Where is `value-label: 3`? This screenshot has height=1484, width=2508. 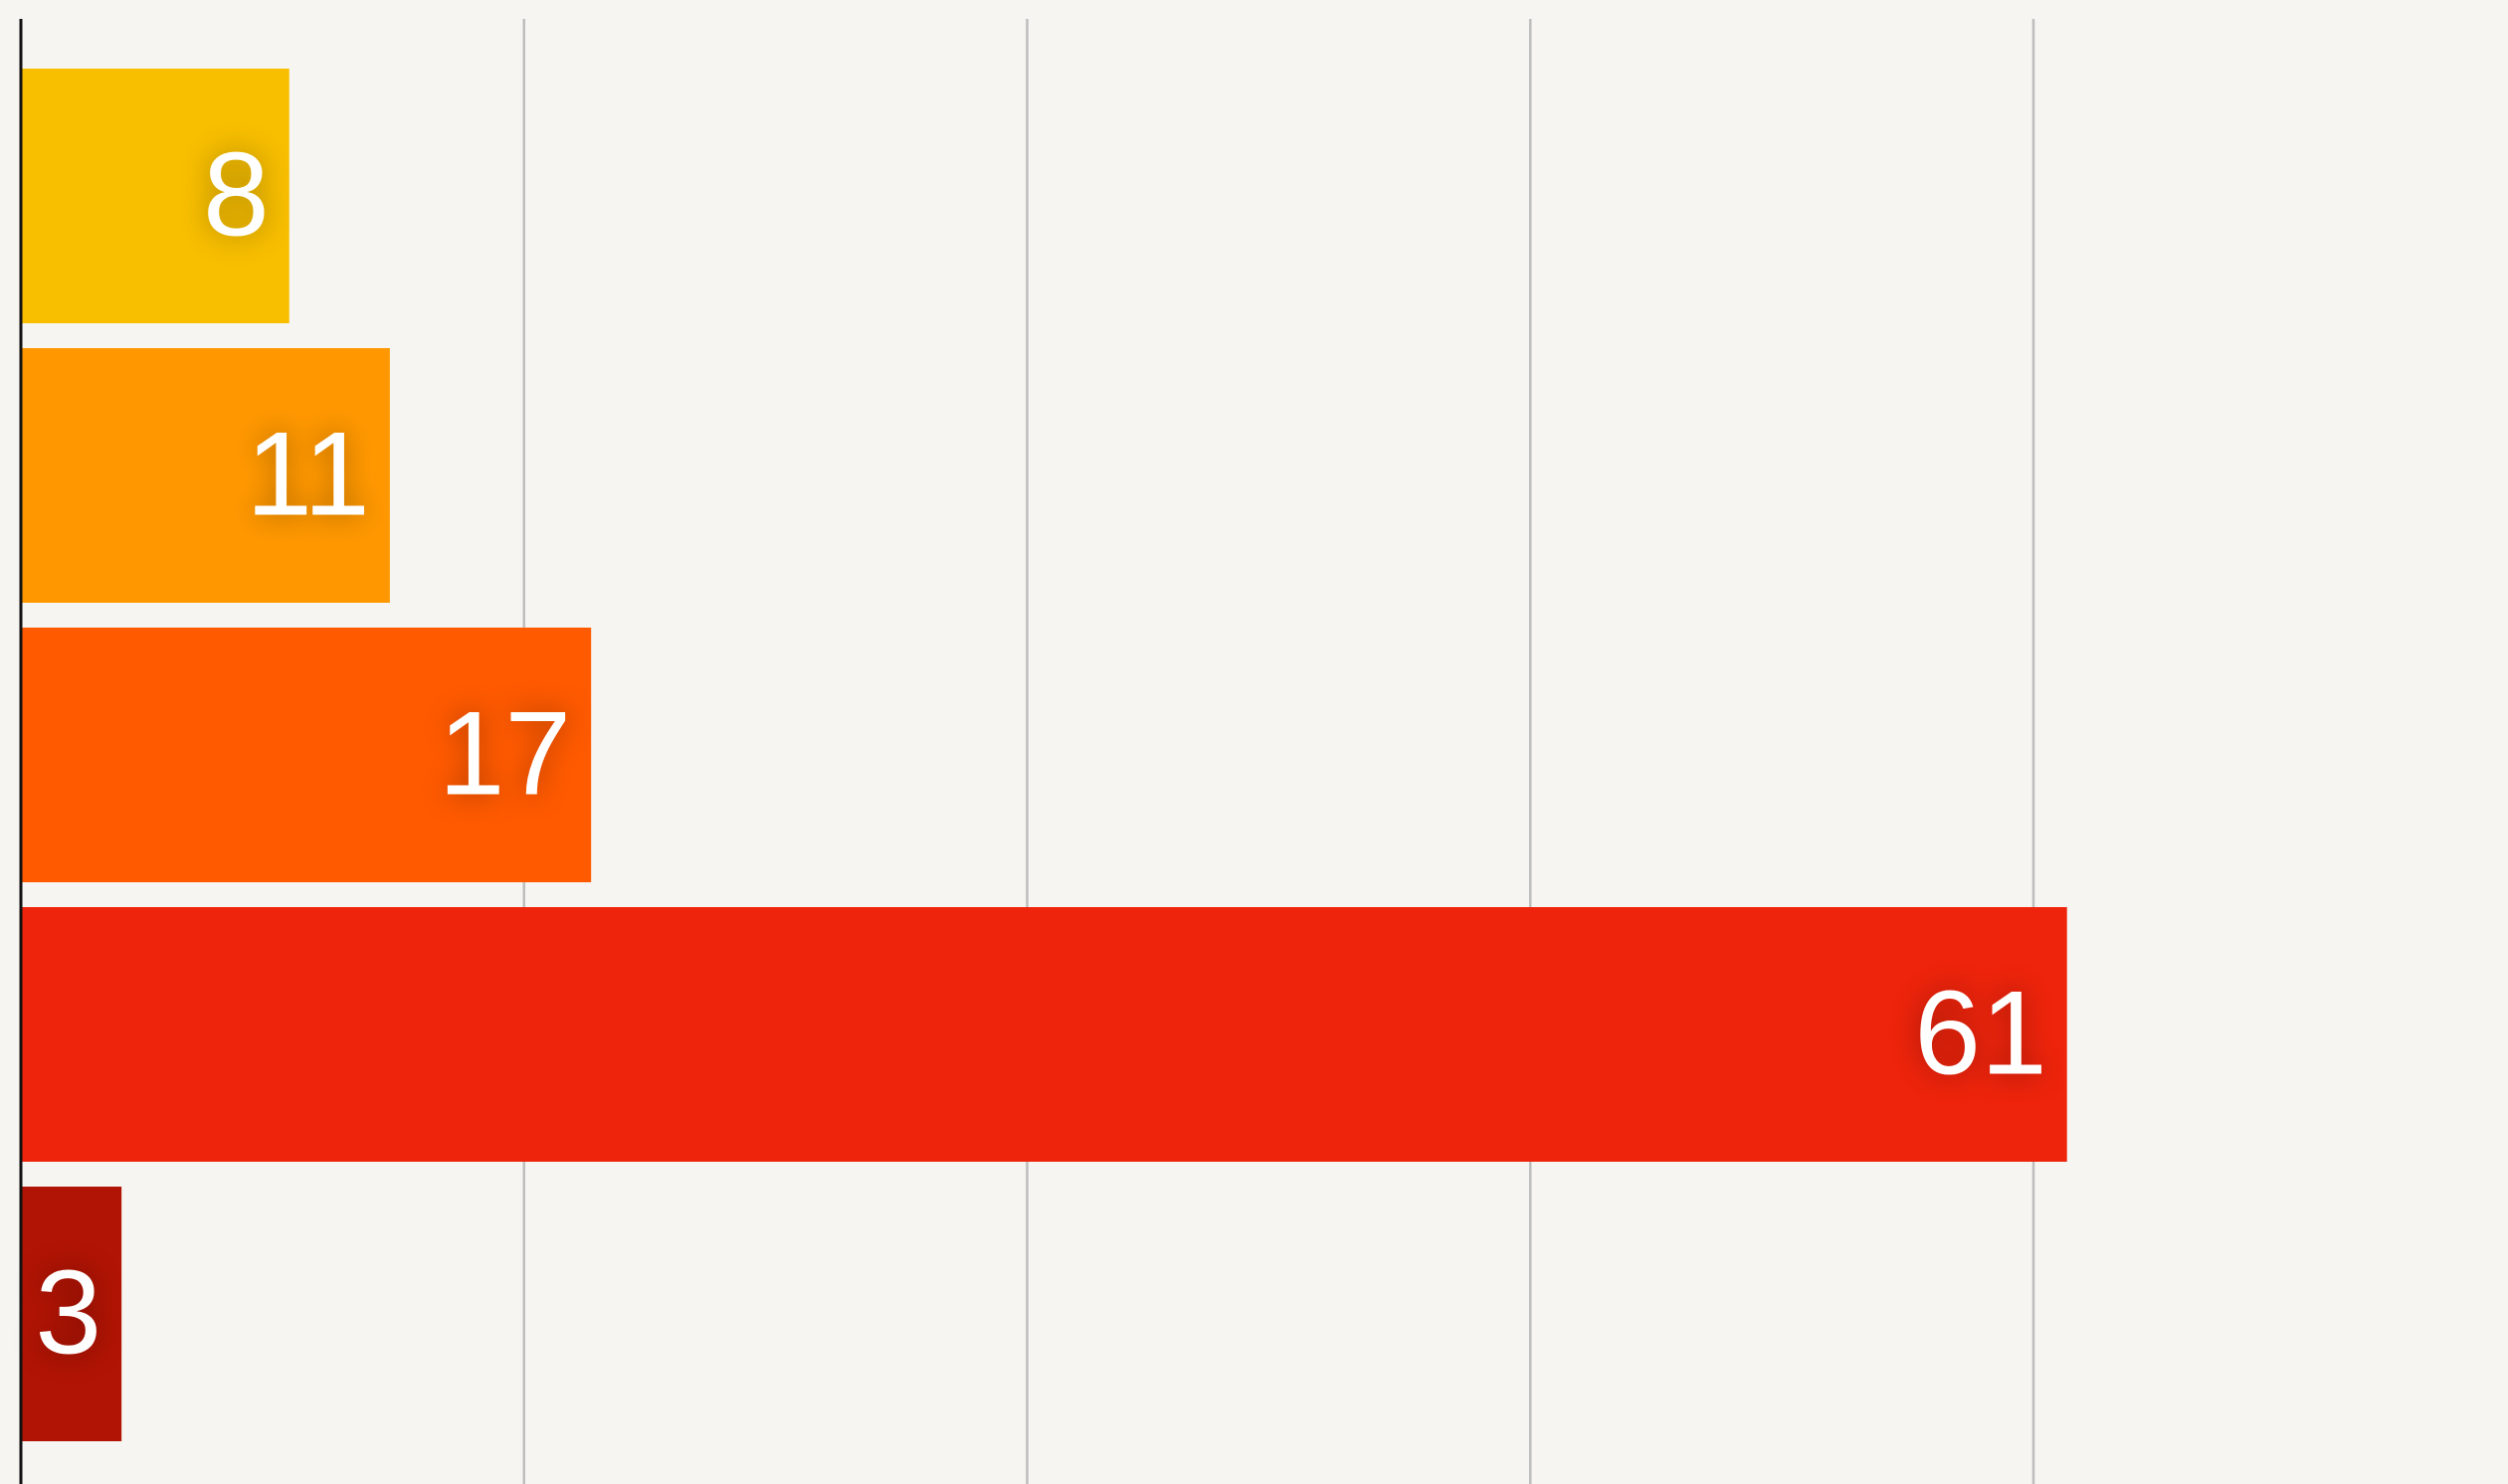
value-label: 3 is located at coordinates (68, 1313).